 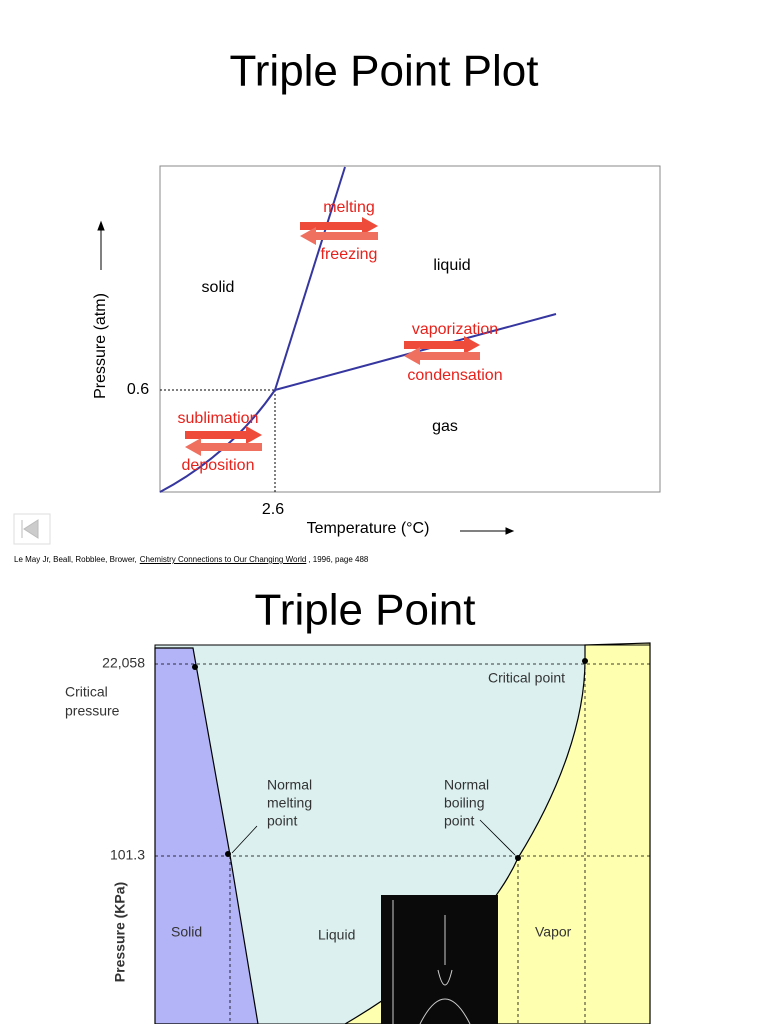 I want to click on phase-label: Solid, so click(x=186, y=932).